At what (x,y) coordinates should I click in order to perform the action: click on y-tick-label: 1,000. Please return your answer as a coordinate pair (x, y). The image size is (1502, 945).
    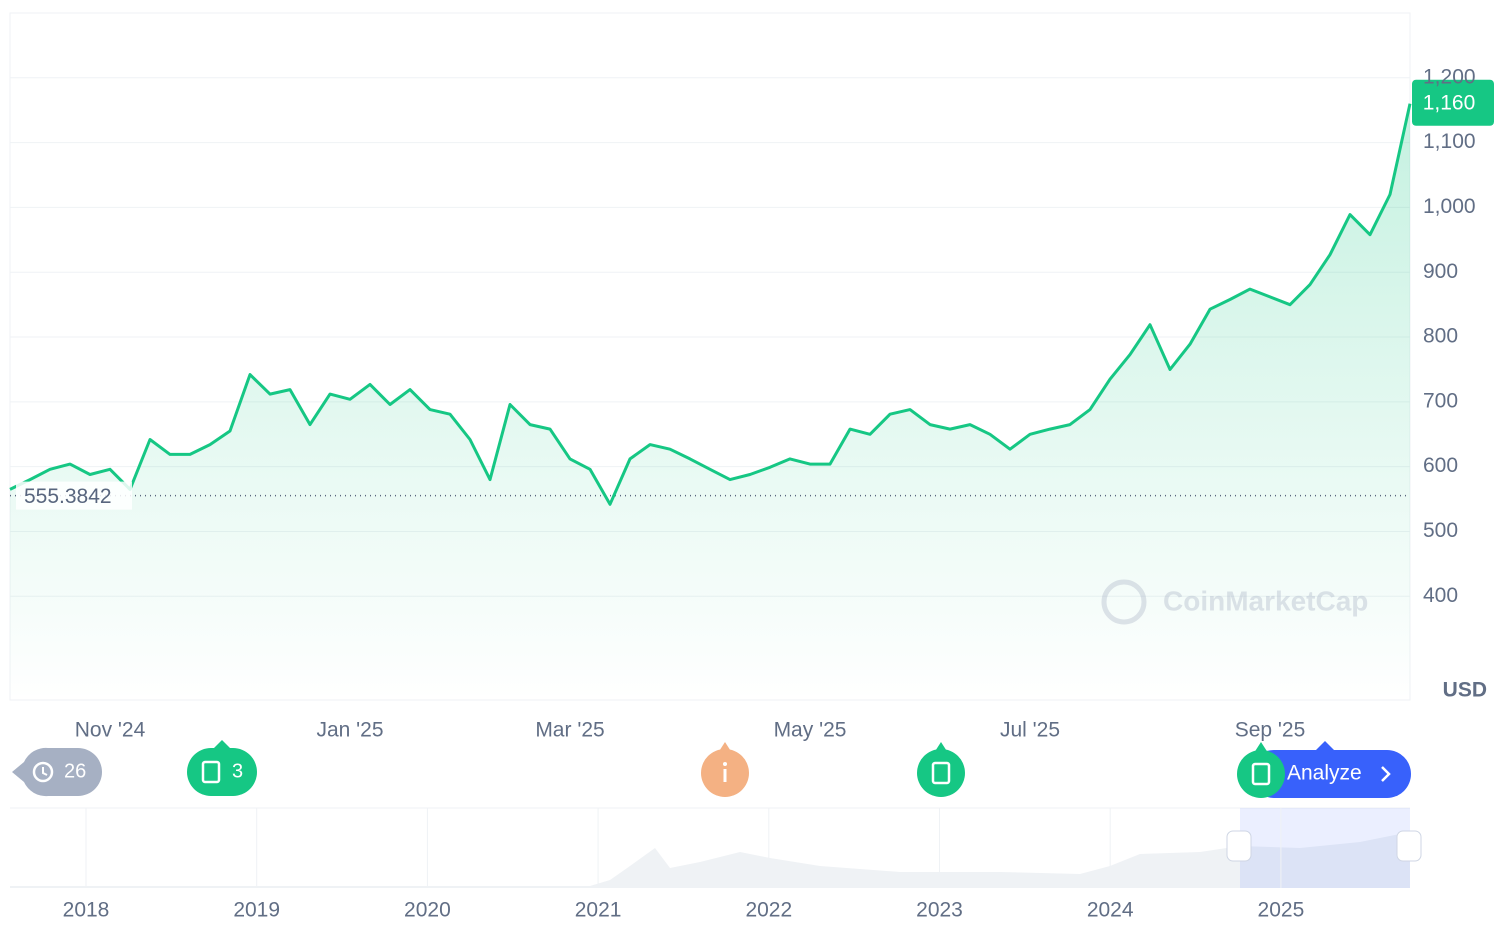
    Looking at the image, I should click on (1449, 206).